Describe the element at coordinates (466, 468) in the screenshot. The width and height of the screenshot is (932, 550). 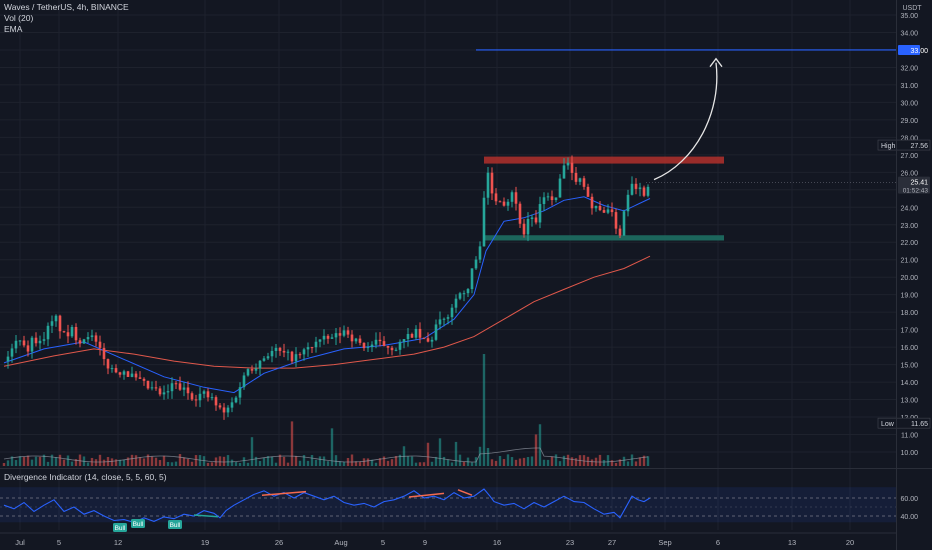
I see `pane-divider` at that location.